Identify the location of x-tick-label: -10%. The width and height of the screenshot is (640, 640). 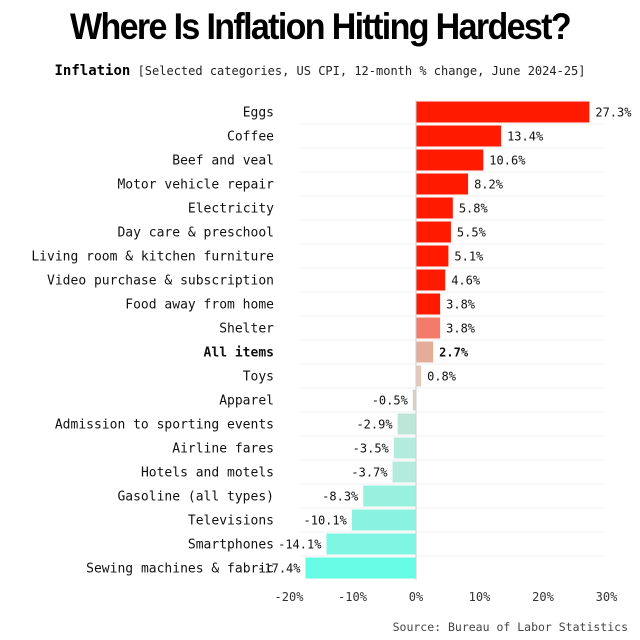
(353, 597).